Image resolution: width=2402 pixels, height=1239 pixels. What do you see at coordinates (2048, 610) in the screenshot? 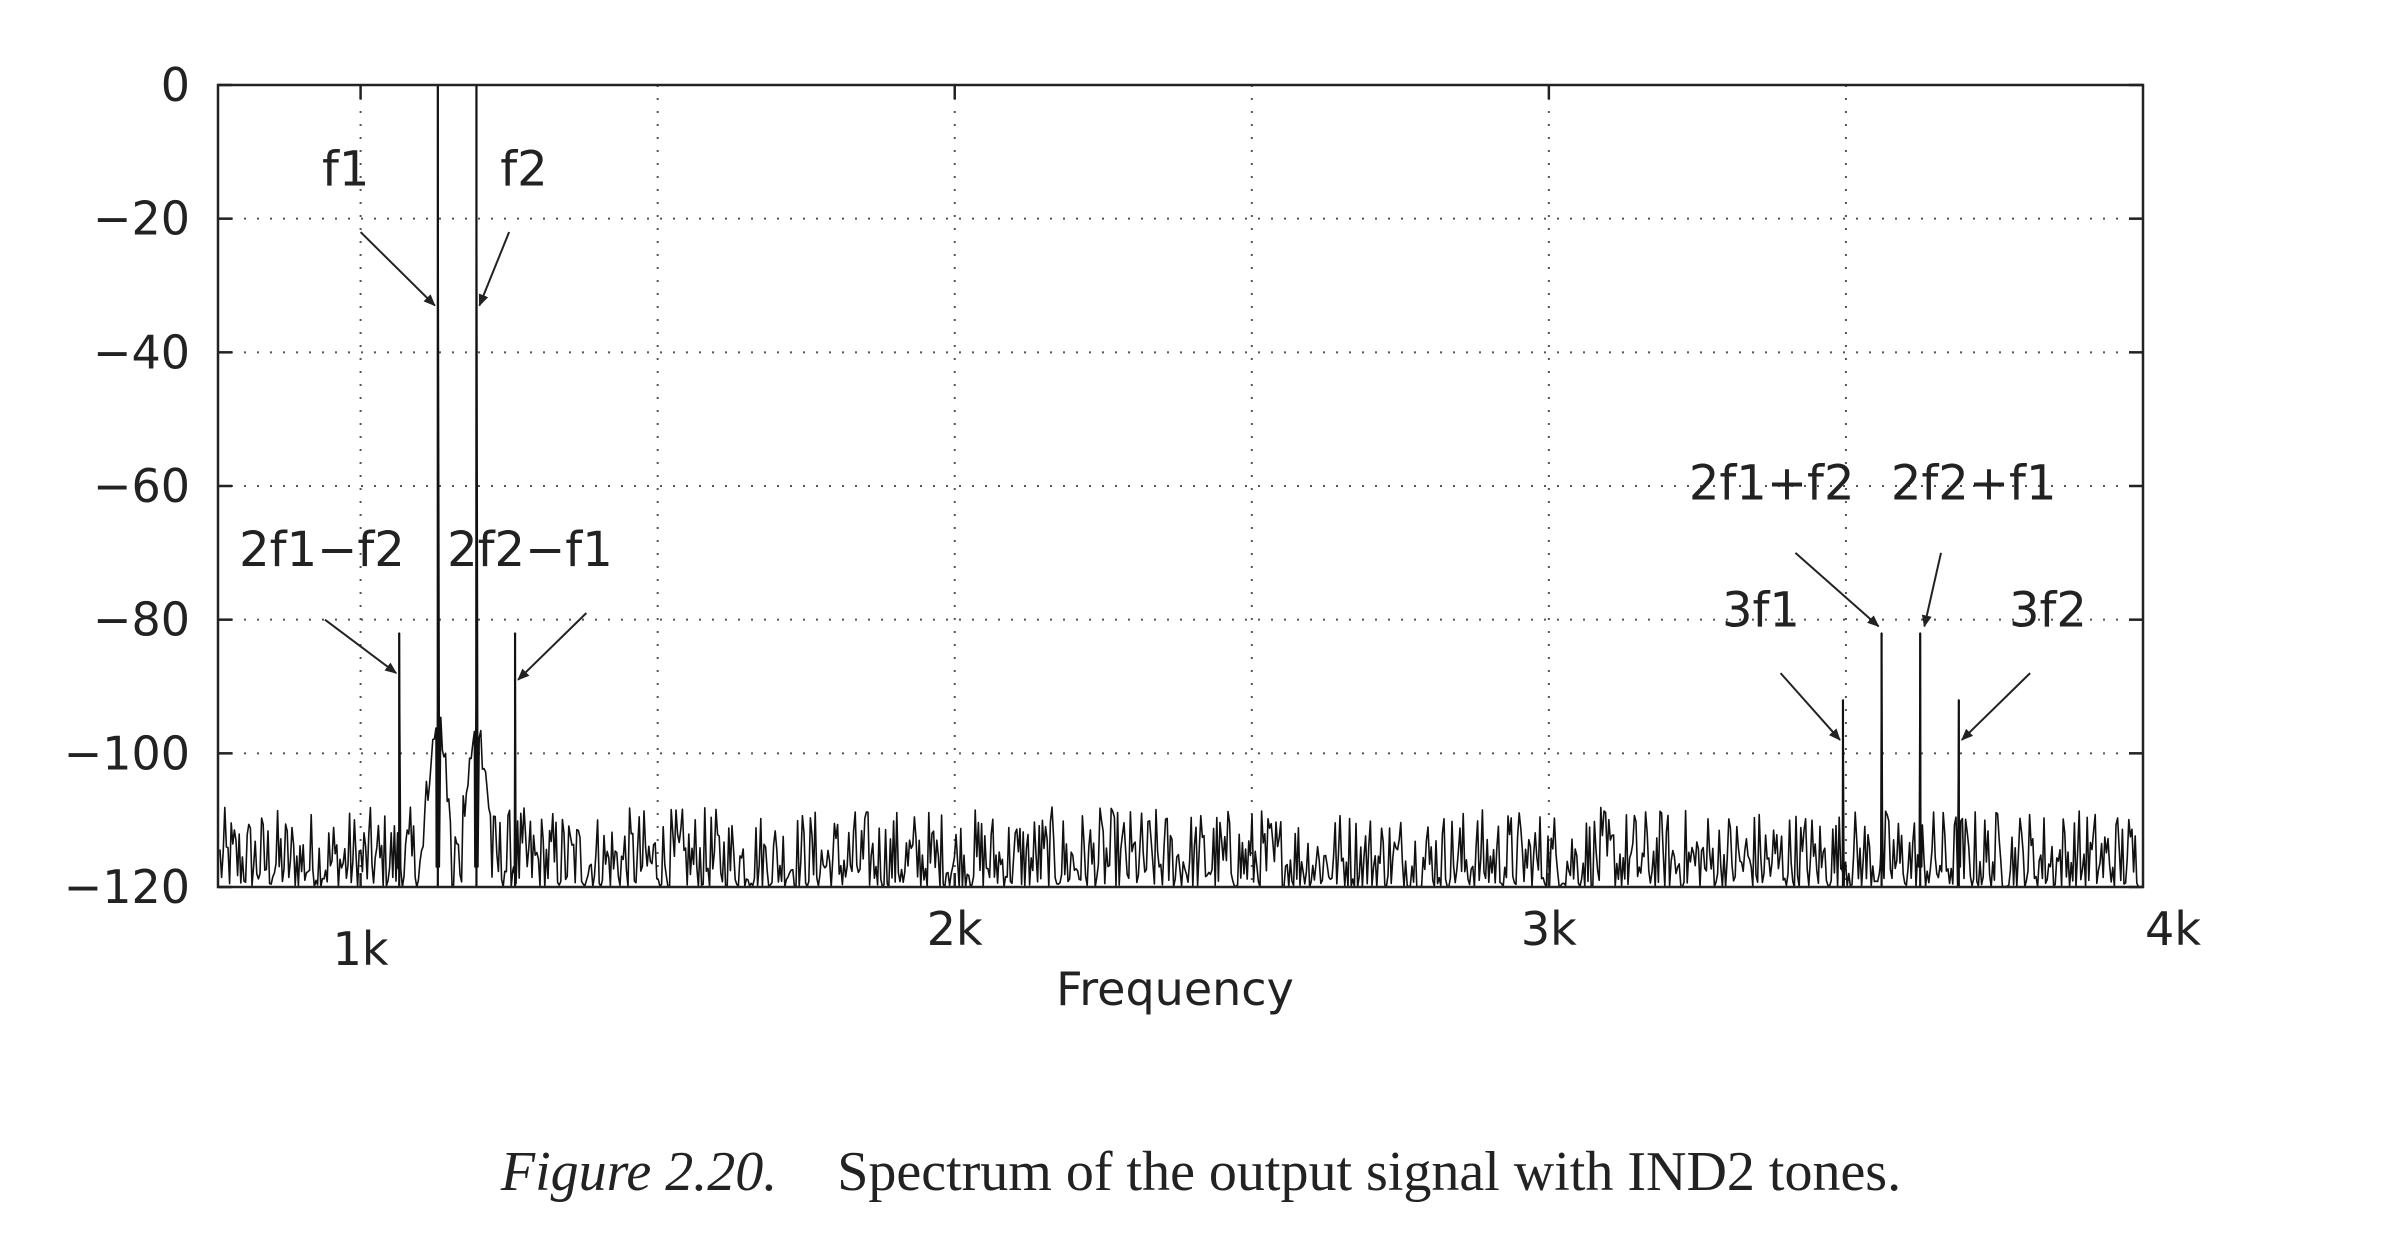
I see `annotation-label: 3f2` at bounding box center [2048, 610].